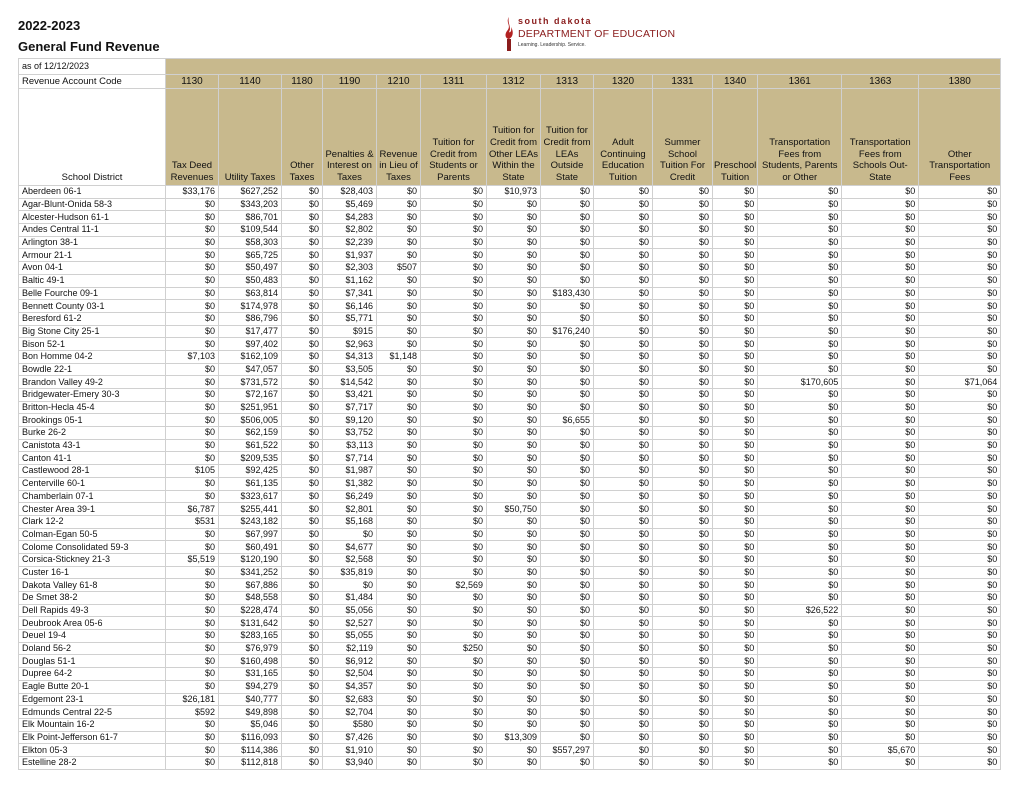 This screenshot has height=791, width=1024. What do you see at coordinates (513, 192) in the screenshot?
I see `revenue-cell: $10,973` at bounding box center [513, 192].